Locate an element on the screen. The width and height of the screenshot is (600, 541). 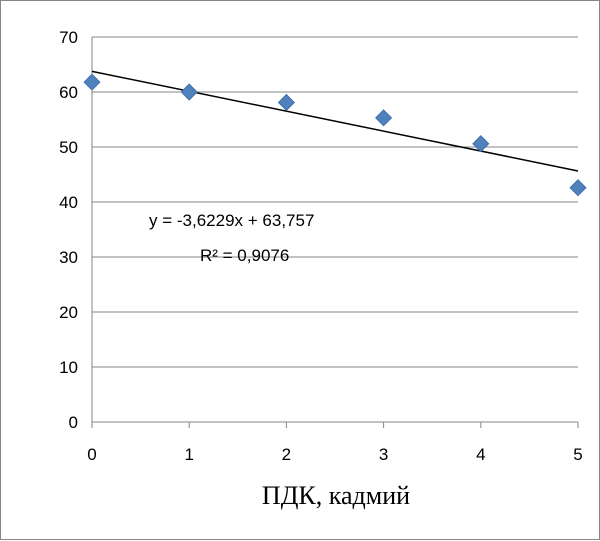
x-tick-label-1: 1 is located at coordinates (188, 454).